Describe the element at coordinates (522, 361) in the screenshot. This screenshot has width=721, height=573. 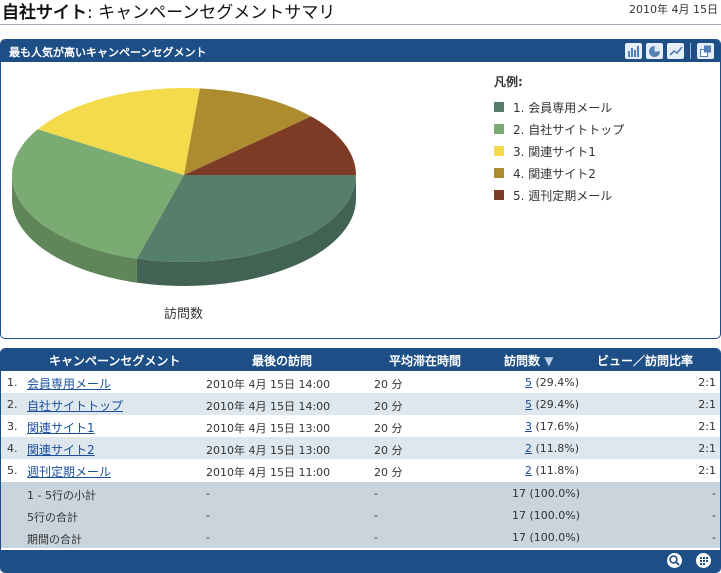
I see `column-header-visits-label: 訪問数` at that location.